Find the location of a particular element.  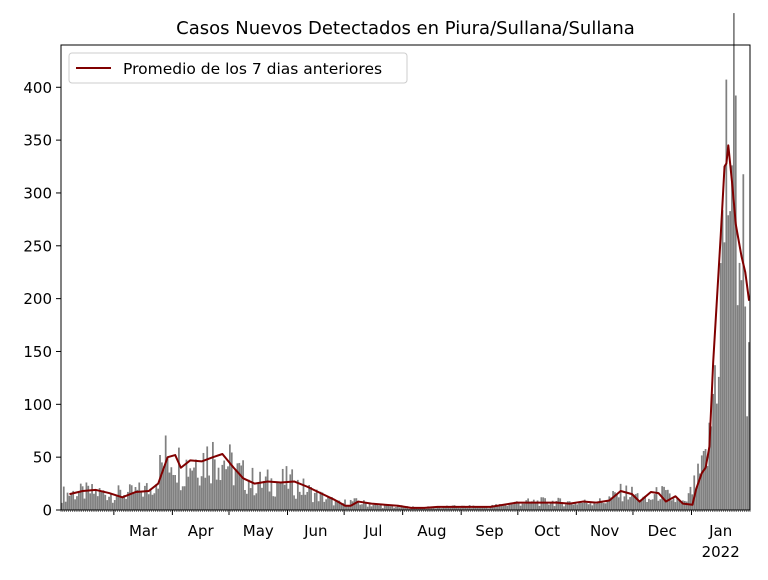

x-tick-label: Nov is located at coordinates (604, 531).